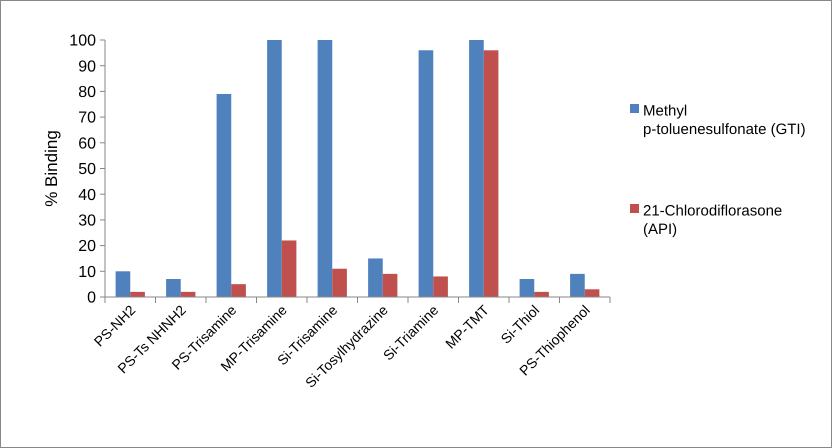 The image size is (832, 448). What do you see at coordinates (87, 247) in the screenshot?
I see `y-tick-label: 20` at bounding box center [87, 247].